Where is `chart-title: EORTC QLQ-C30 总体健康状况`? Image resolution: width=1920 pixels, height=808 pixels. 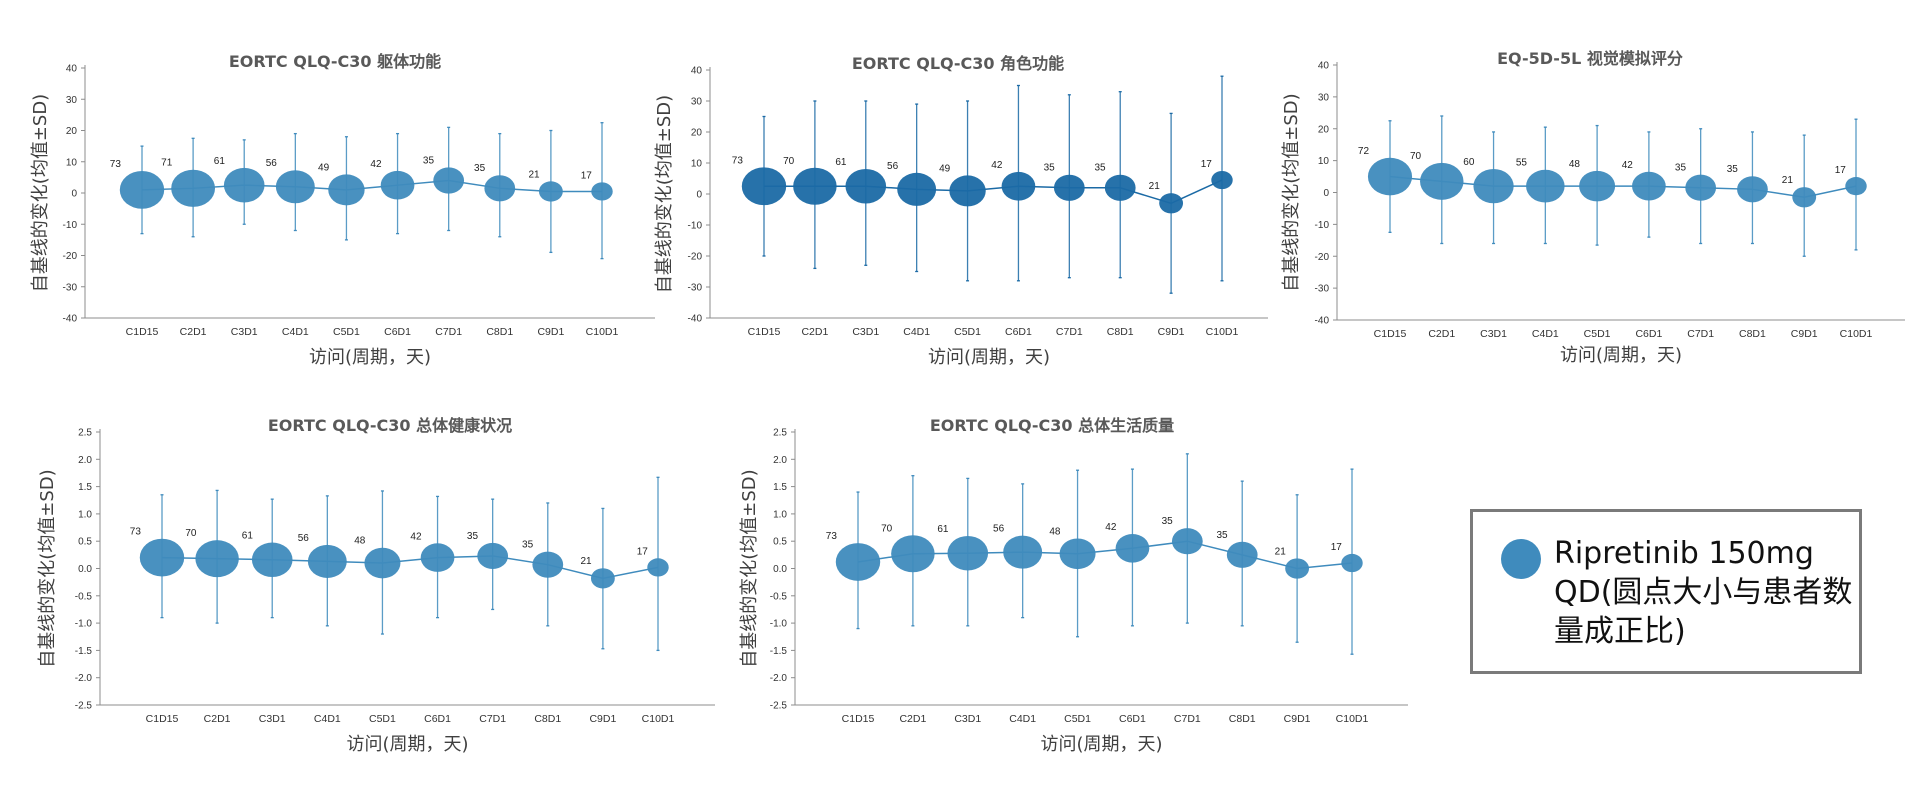
chart-title: EORTC QLQ-C30 总体健康状况 is located at coordinates (390, 425).